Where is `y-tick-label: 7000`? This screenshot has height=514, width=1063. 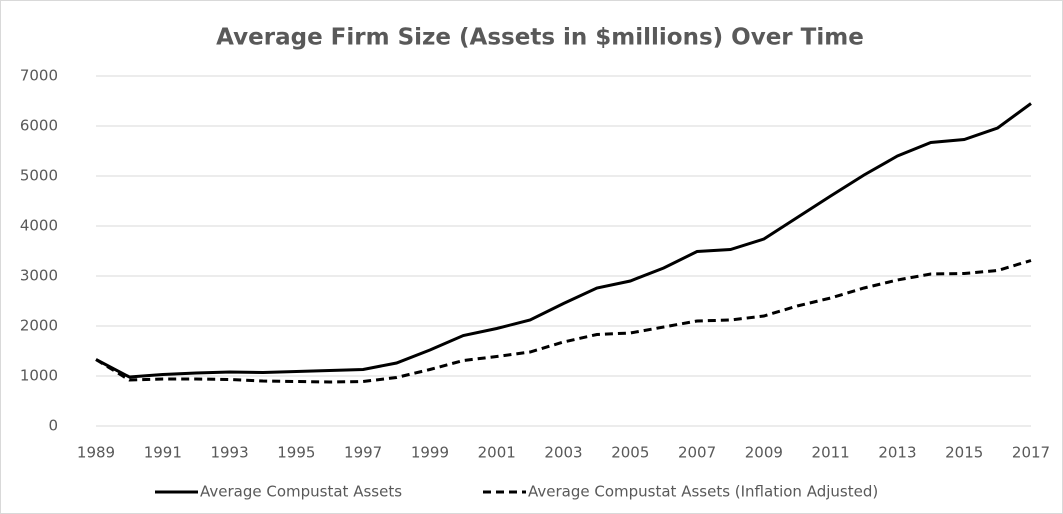
y-tick-label: 7000 is located at coordinates (39, 76).